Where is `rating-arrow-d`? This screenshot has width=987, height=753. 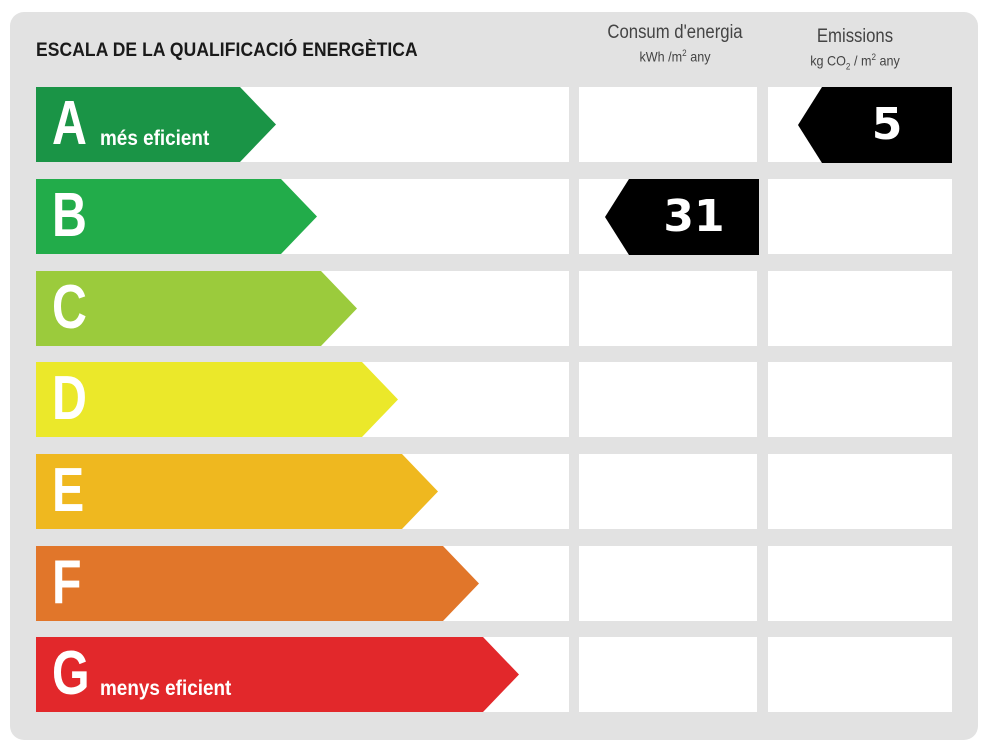
rating-arrow-d is located at coordinates (217, 399).